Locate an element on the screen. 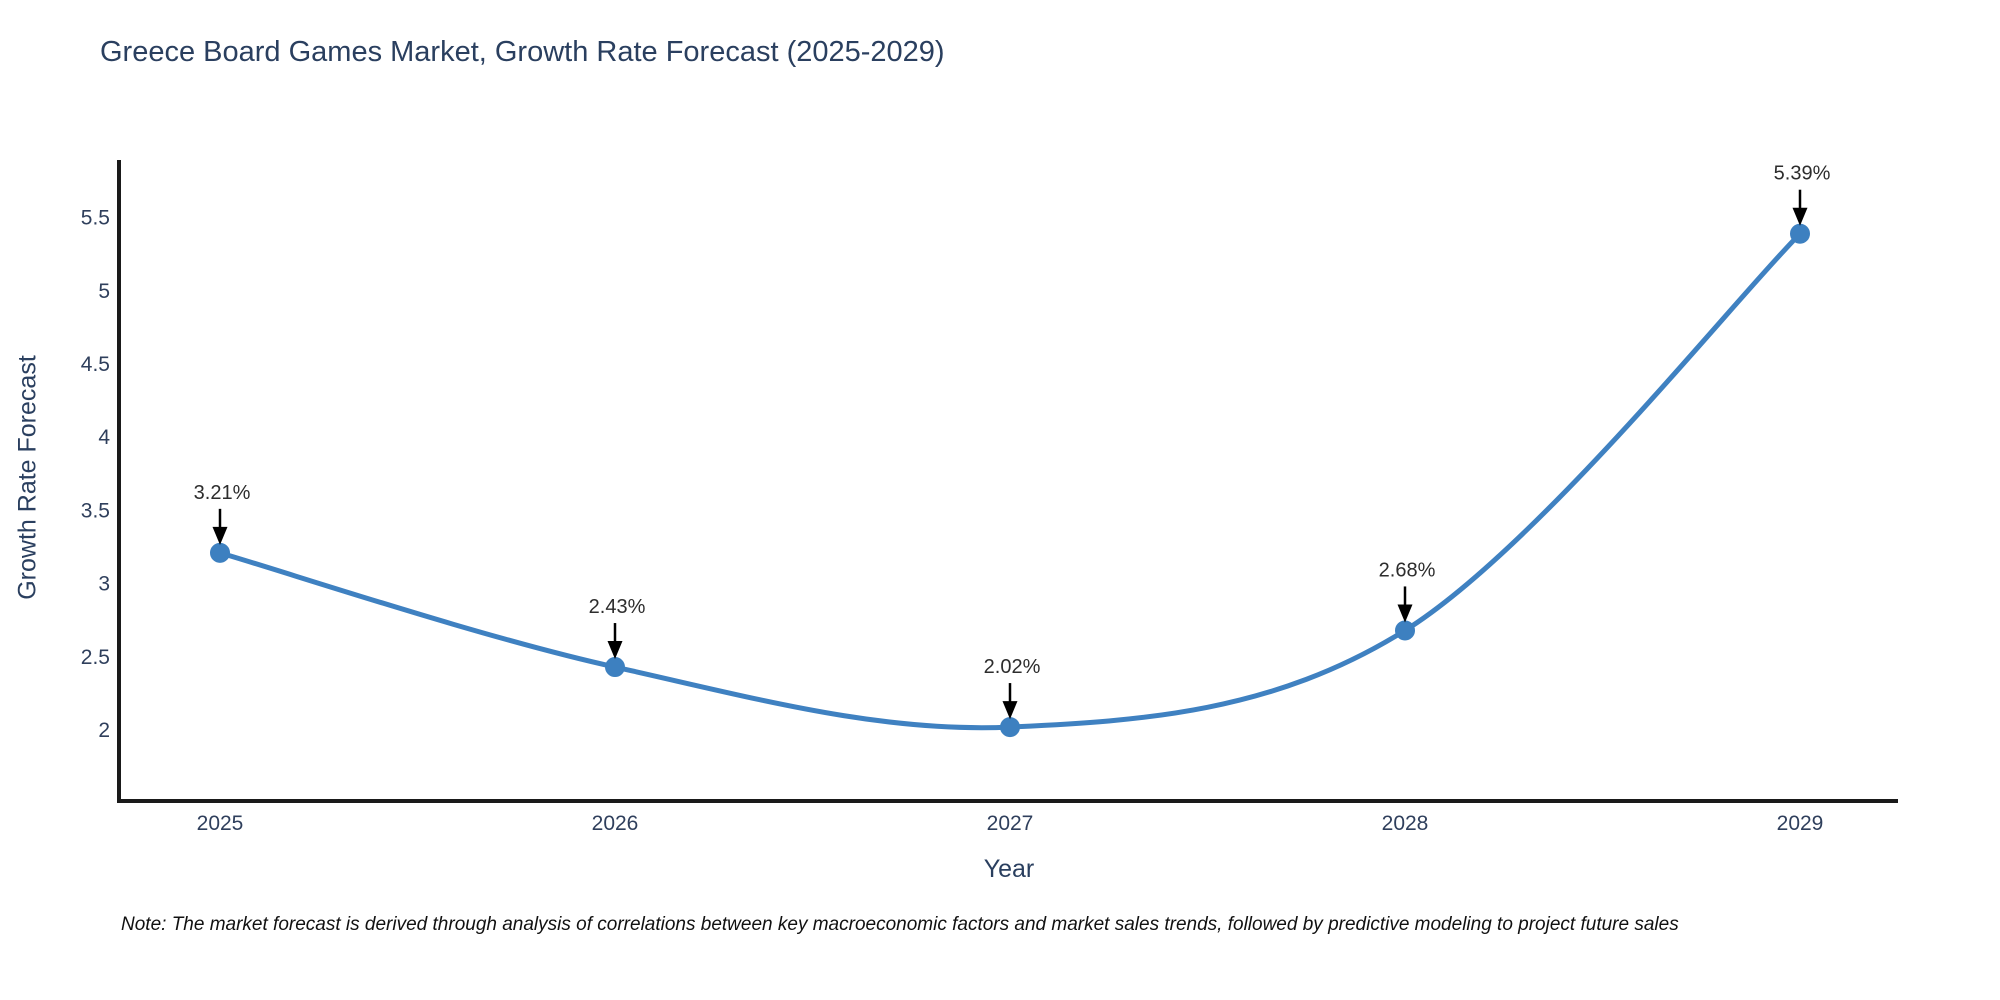  y-tick-label: 2.5 is located at coordinates (95, 657).